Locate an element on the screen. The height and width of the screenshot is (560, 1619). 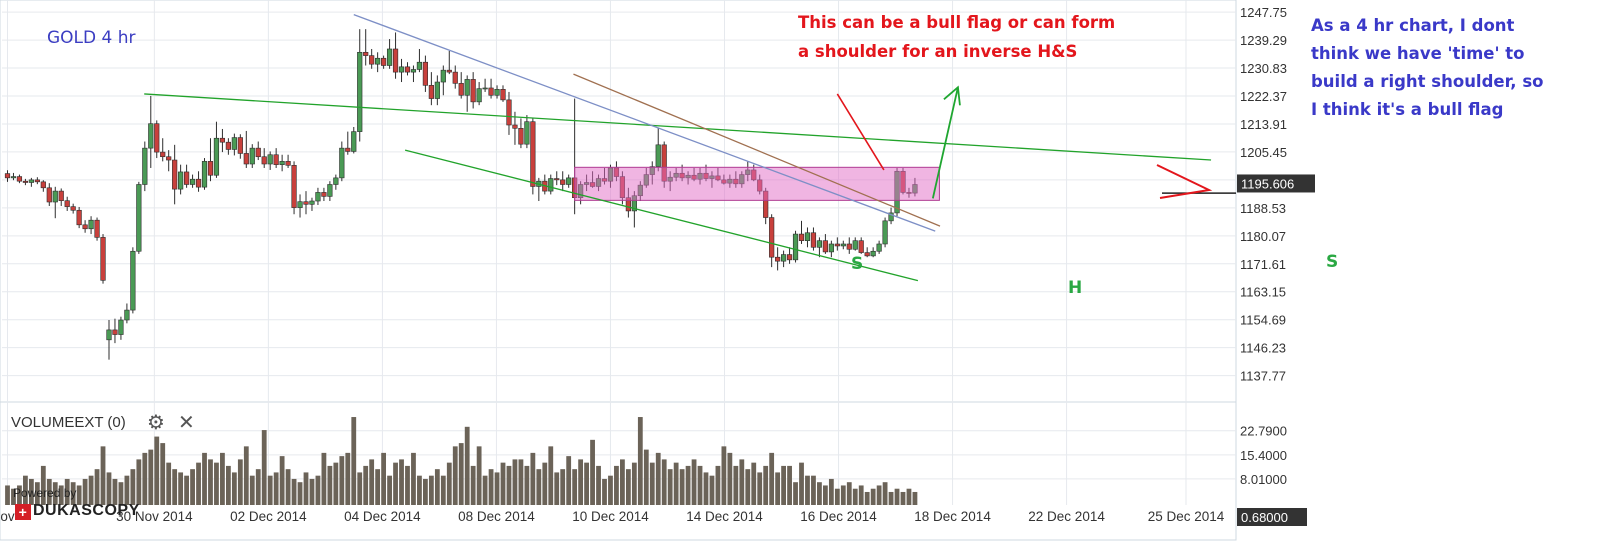
price-tick-label: 1146.23 is located at coordinates (1263, 348).